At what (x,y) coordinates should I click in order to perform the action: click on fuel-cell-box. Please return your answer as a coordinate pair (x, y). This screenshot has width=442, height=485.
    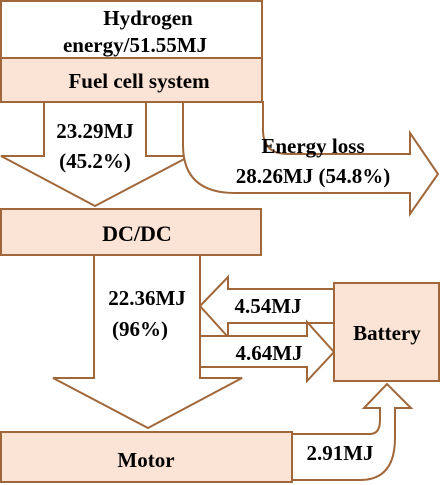
    Looking at the image, I should click on (131, 80).